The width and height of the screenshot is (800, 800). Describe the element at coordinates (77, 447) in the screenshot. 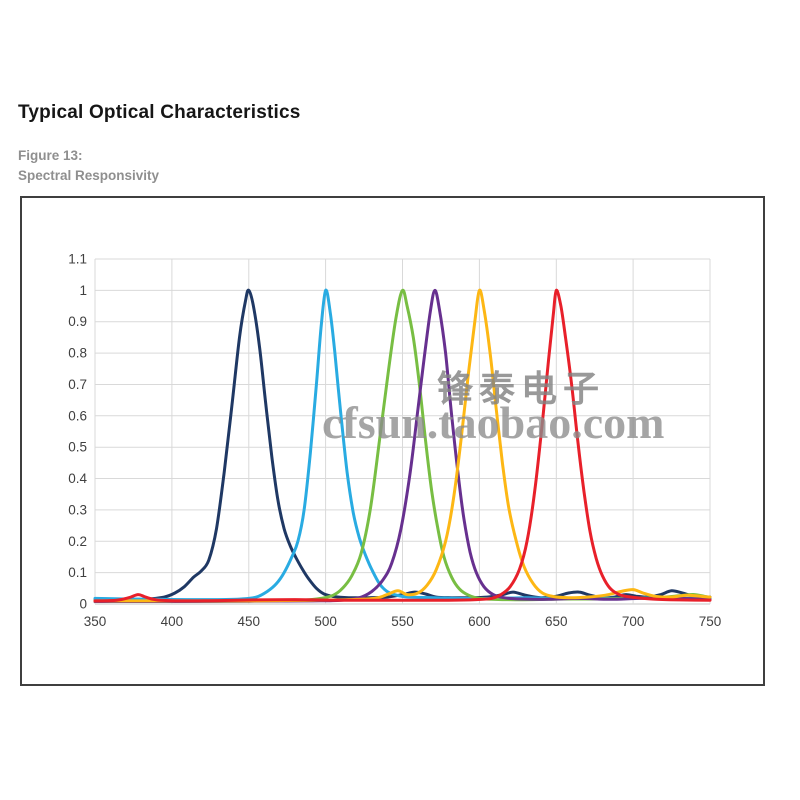

I see `y-tick-label: 0.5` at that location.